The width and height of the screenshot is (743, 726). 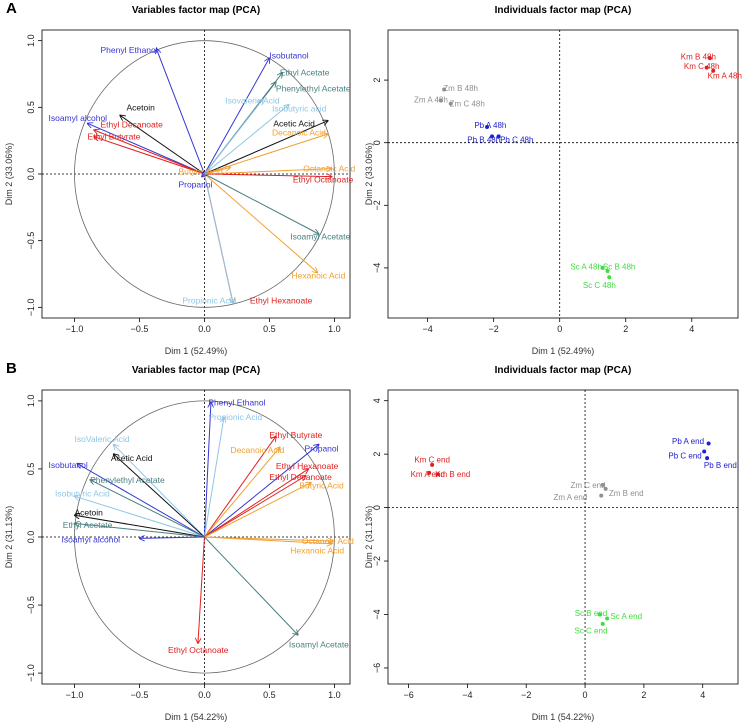 What do you see at coordinates (201, 589) in the screenshot?
I see `arrow-ethyl-octanoate` at bounding box center [201, 589].